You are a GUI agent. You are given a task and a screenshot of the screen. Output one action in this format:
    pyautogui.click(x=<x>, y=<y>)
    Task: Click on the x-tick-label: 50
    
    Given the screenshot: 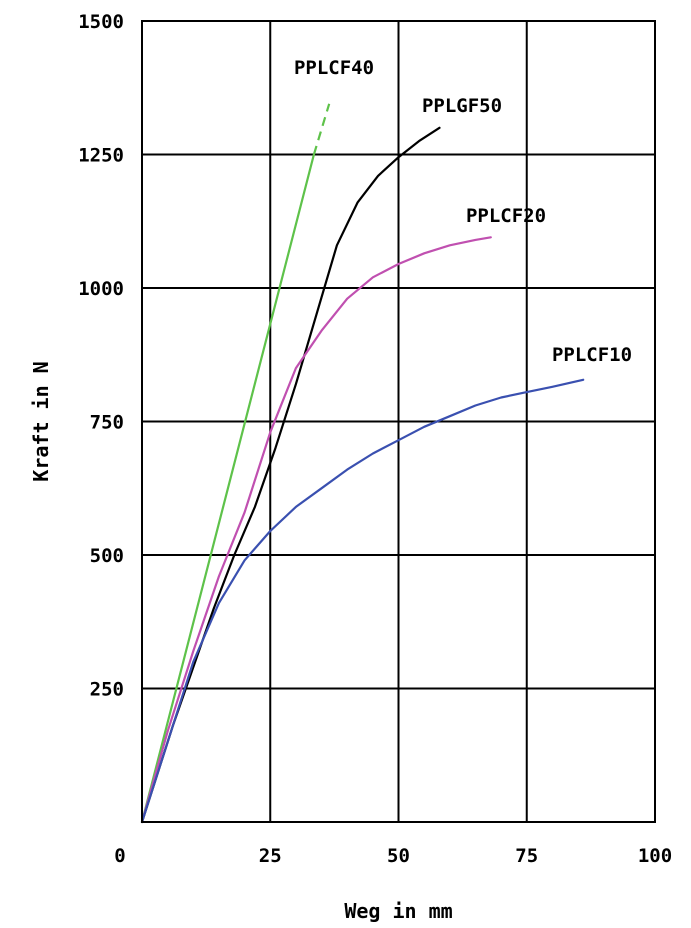 What is the action you would take?
    pyautogui.click(x=398, y=856)
    